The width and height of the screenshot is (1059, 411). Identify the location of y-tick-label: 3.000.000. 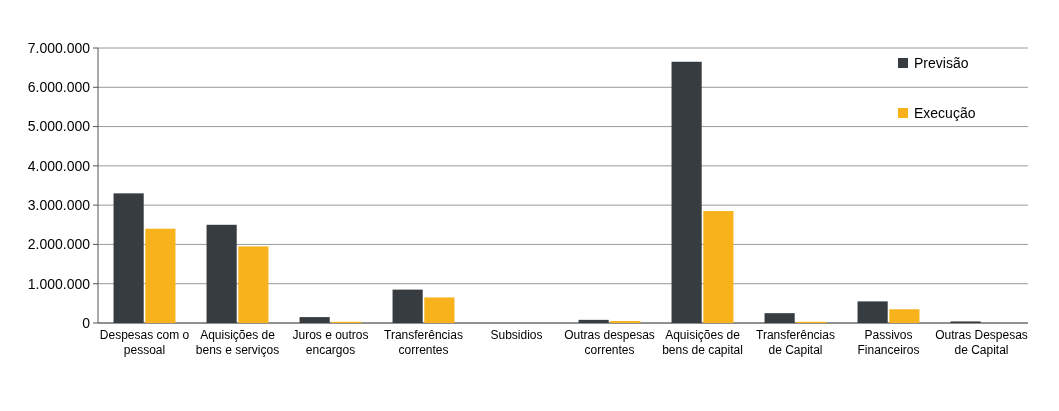
(59, 205).